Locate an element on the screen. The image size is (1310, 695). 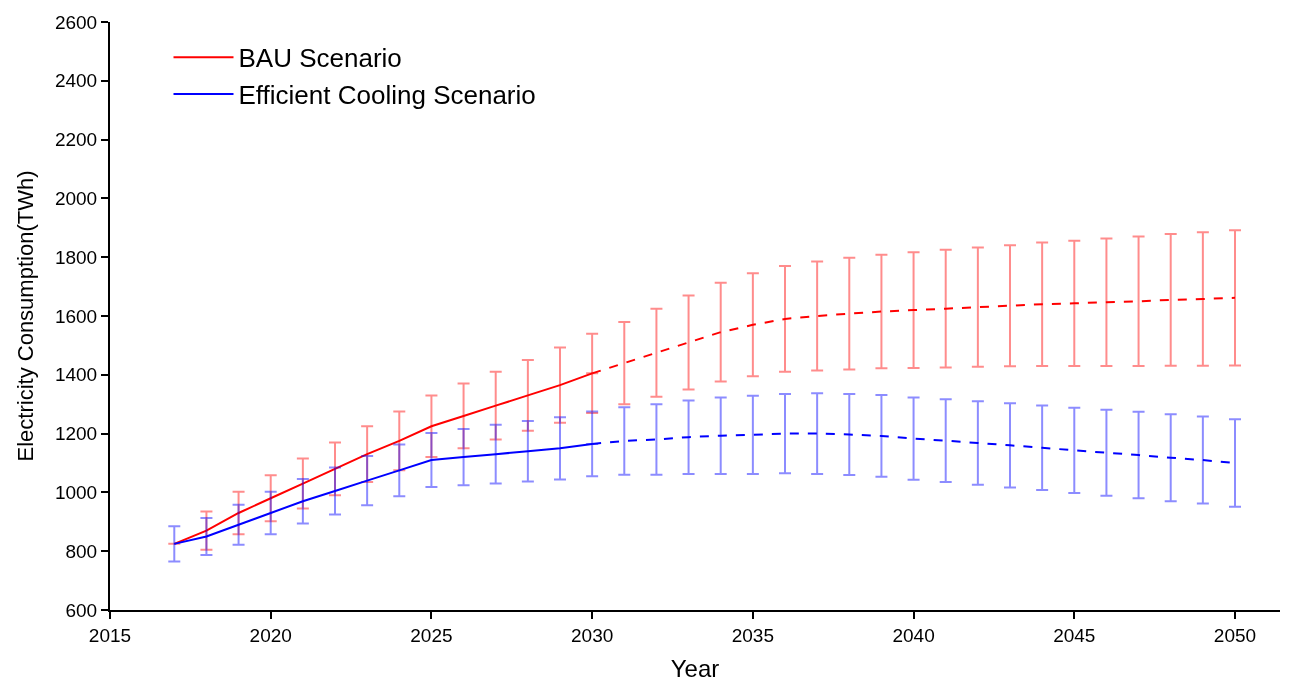
x-tick-label: 2020 is located at coordinates (270, 635).